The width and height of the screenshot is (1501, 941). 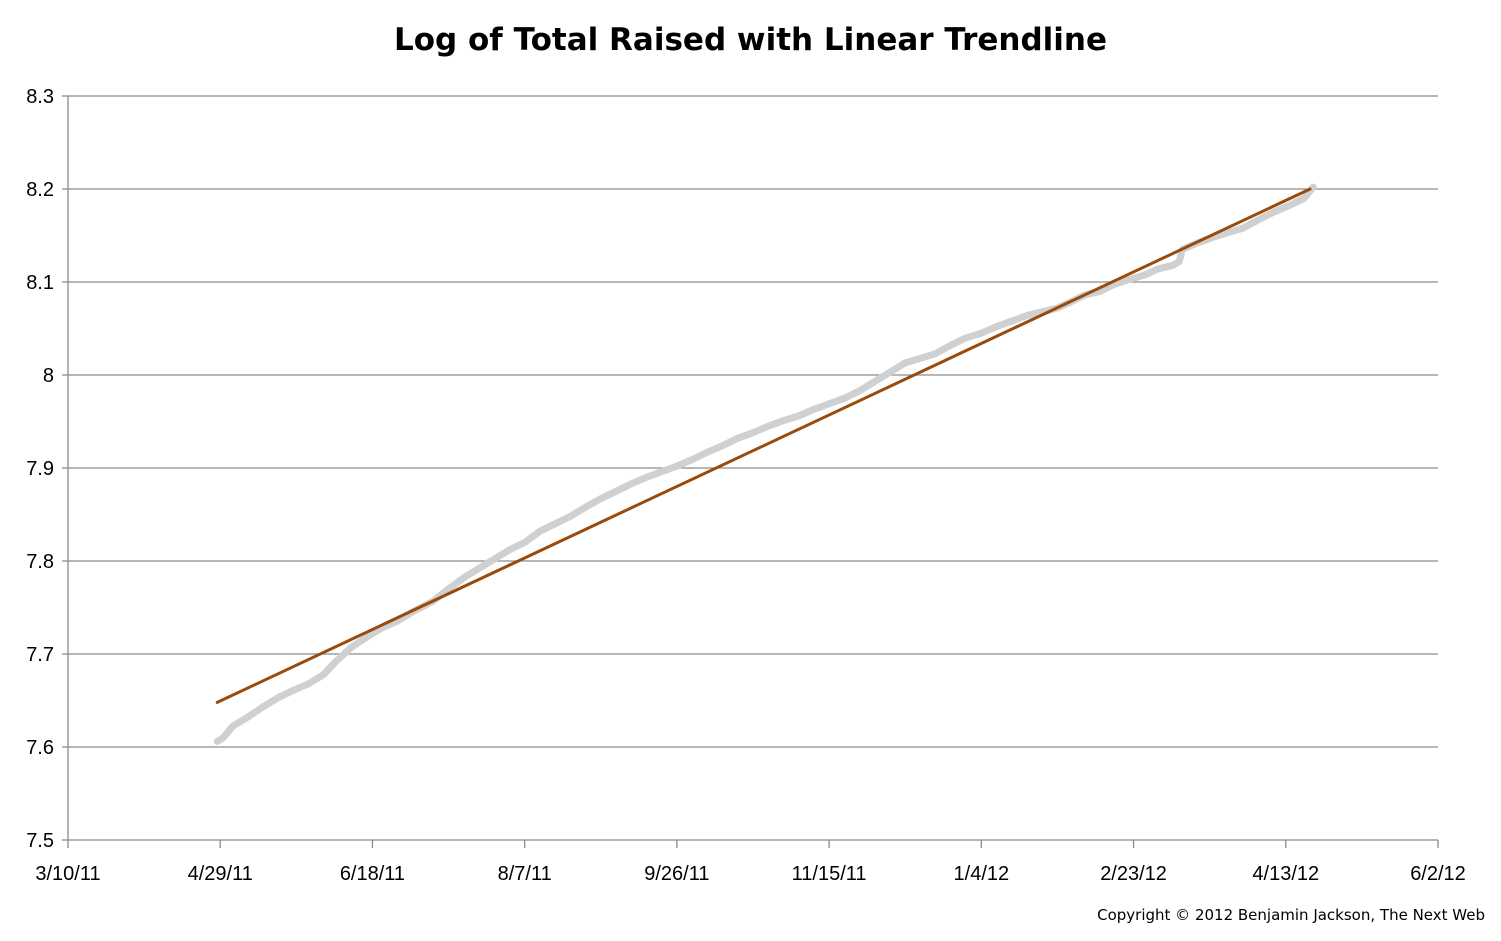 I want to click on y-tick-label: 7.5, so click(x=40, y=841).